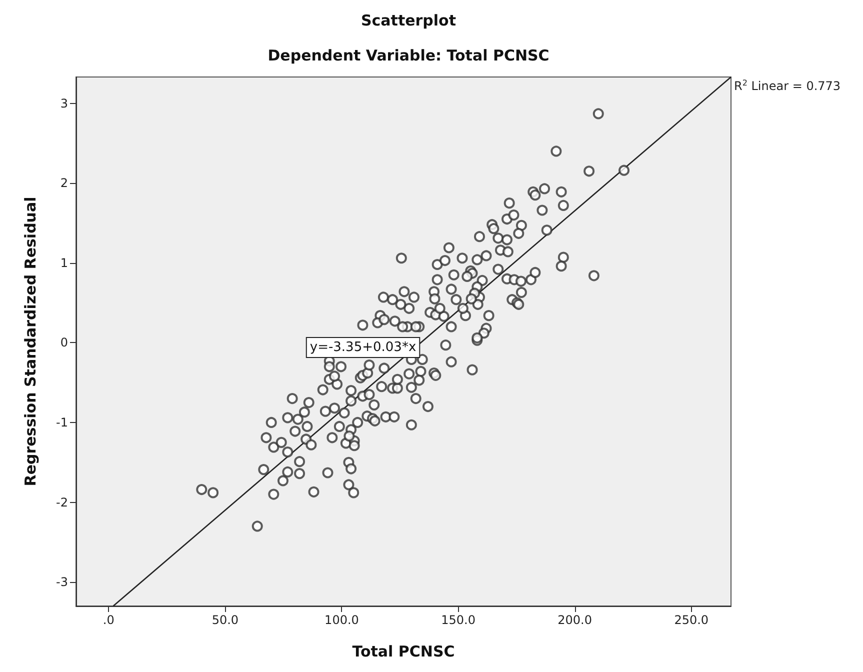 This screenshot has width=863, height=672. Describe the element at coordinates (64, 343) in the screenshot. I see `y-tick-label: 0` at that location.